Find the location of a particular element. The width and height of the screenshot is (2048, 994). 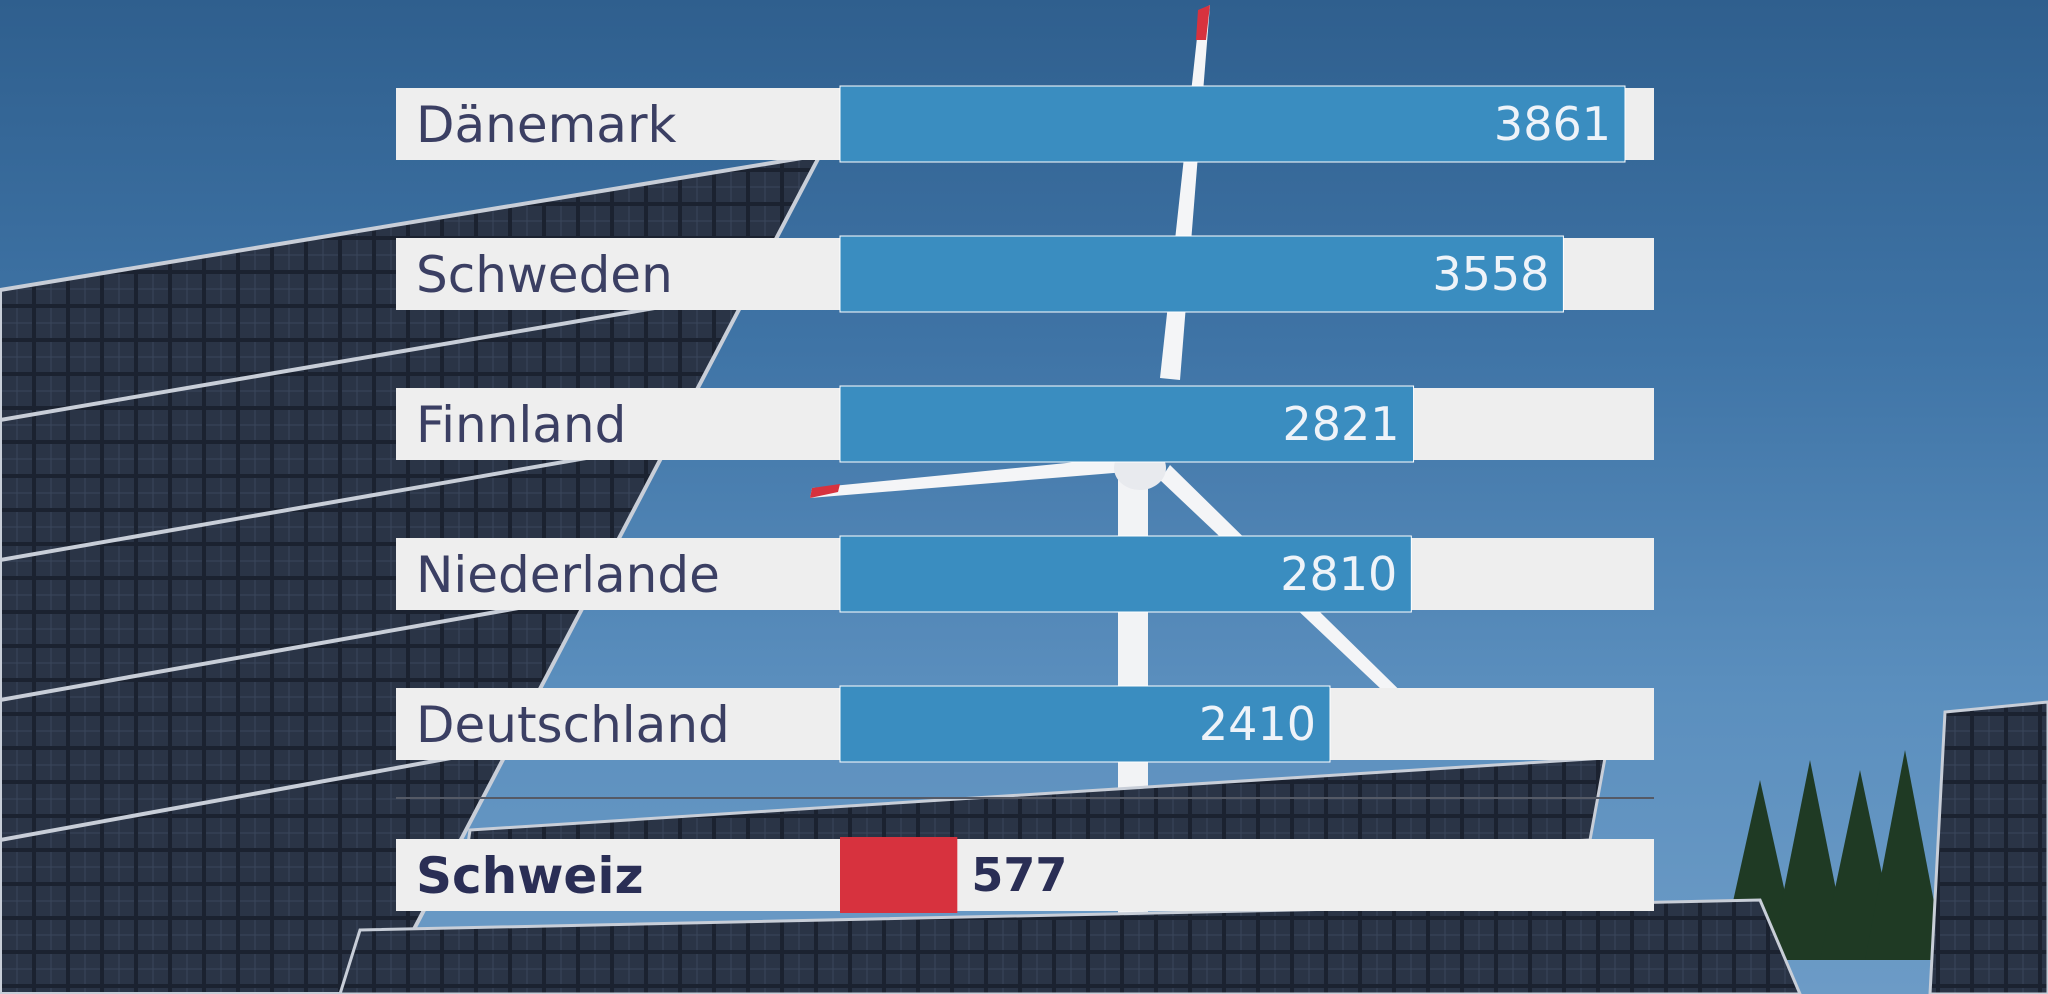

bar-danemark is located at coordinates (1232, 124).